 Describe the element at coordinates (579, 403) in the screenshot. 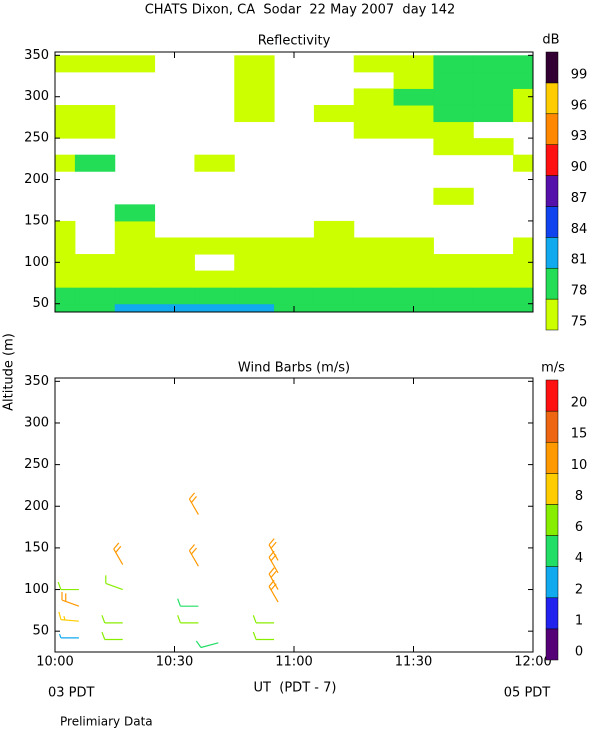

I see `colorbar-label: 20` at that location.